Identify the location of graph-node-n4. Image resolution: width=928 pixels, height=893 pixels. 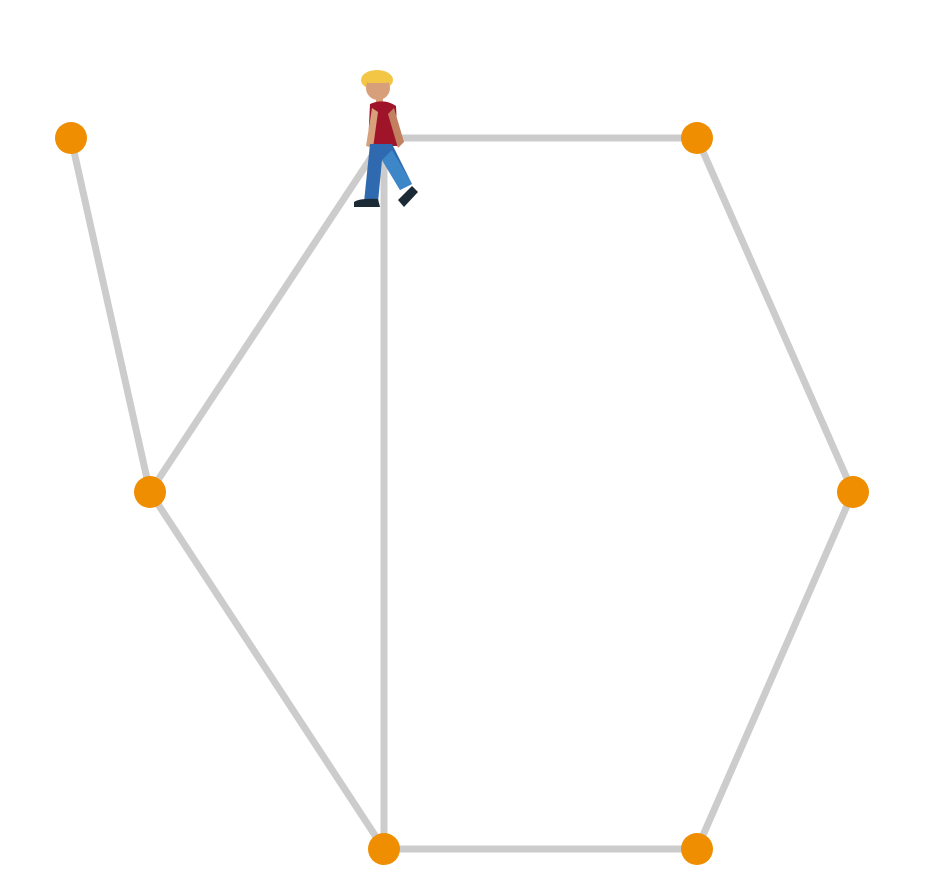
(697, 138).